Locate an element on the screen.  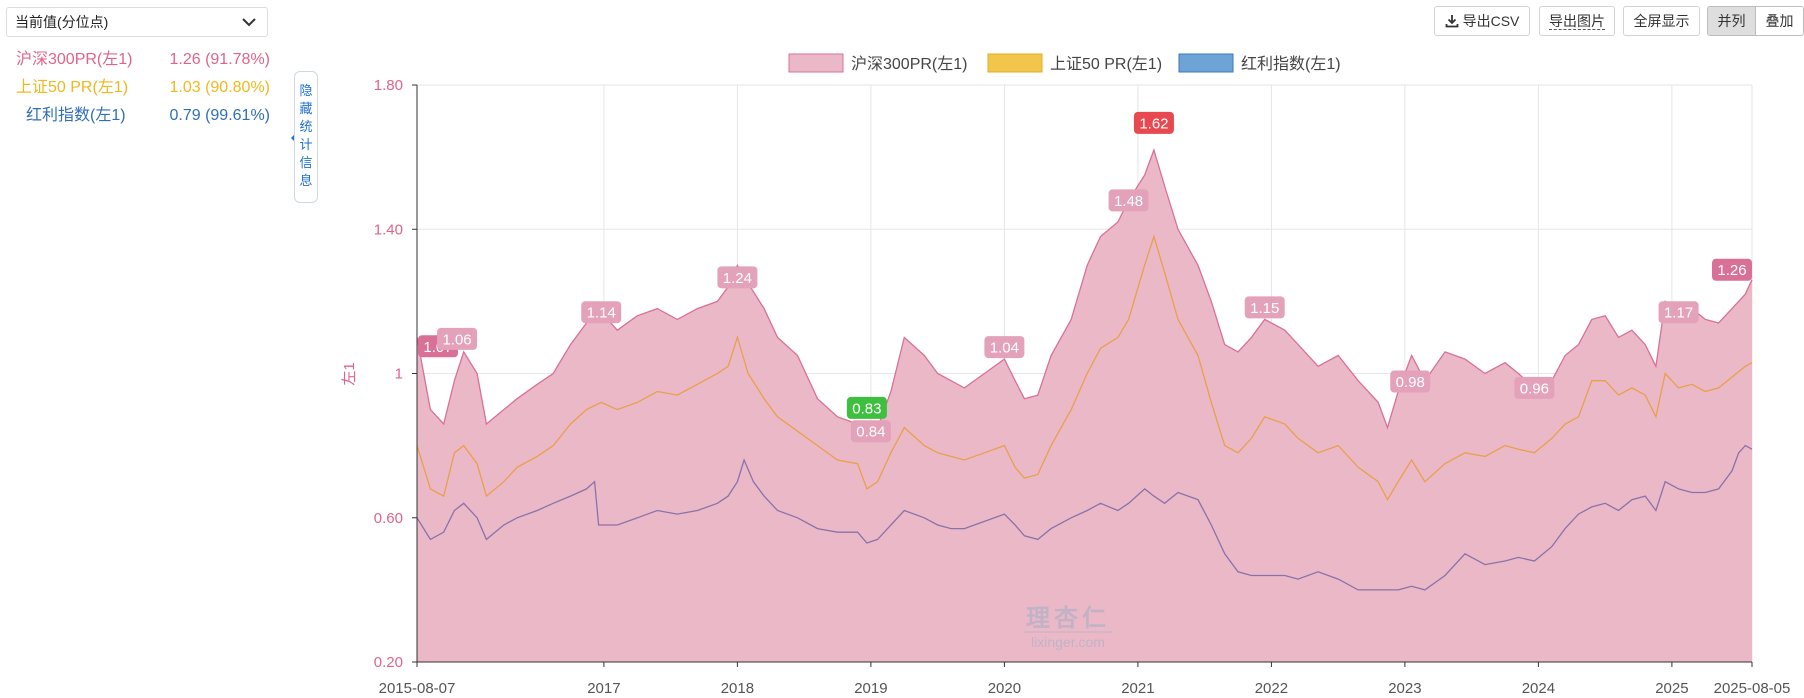
data-label-text: 1.24 is located at coordinates (737, 278).